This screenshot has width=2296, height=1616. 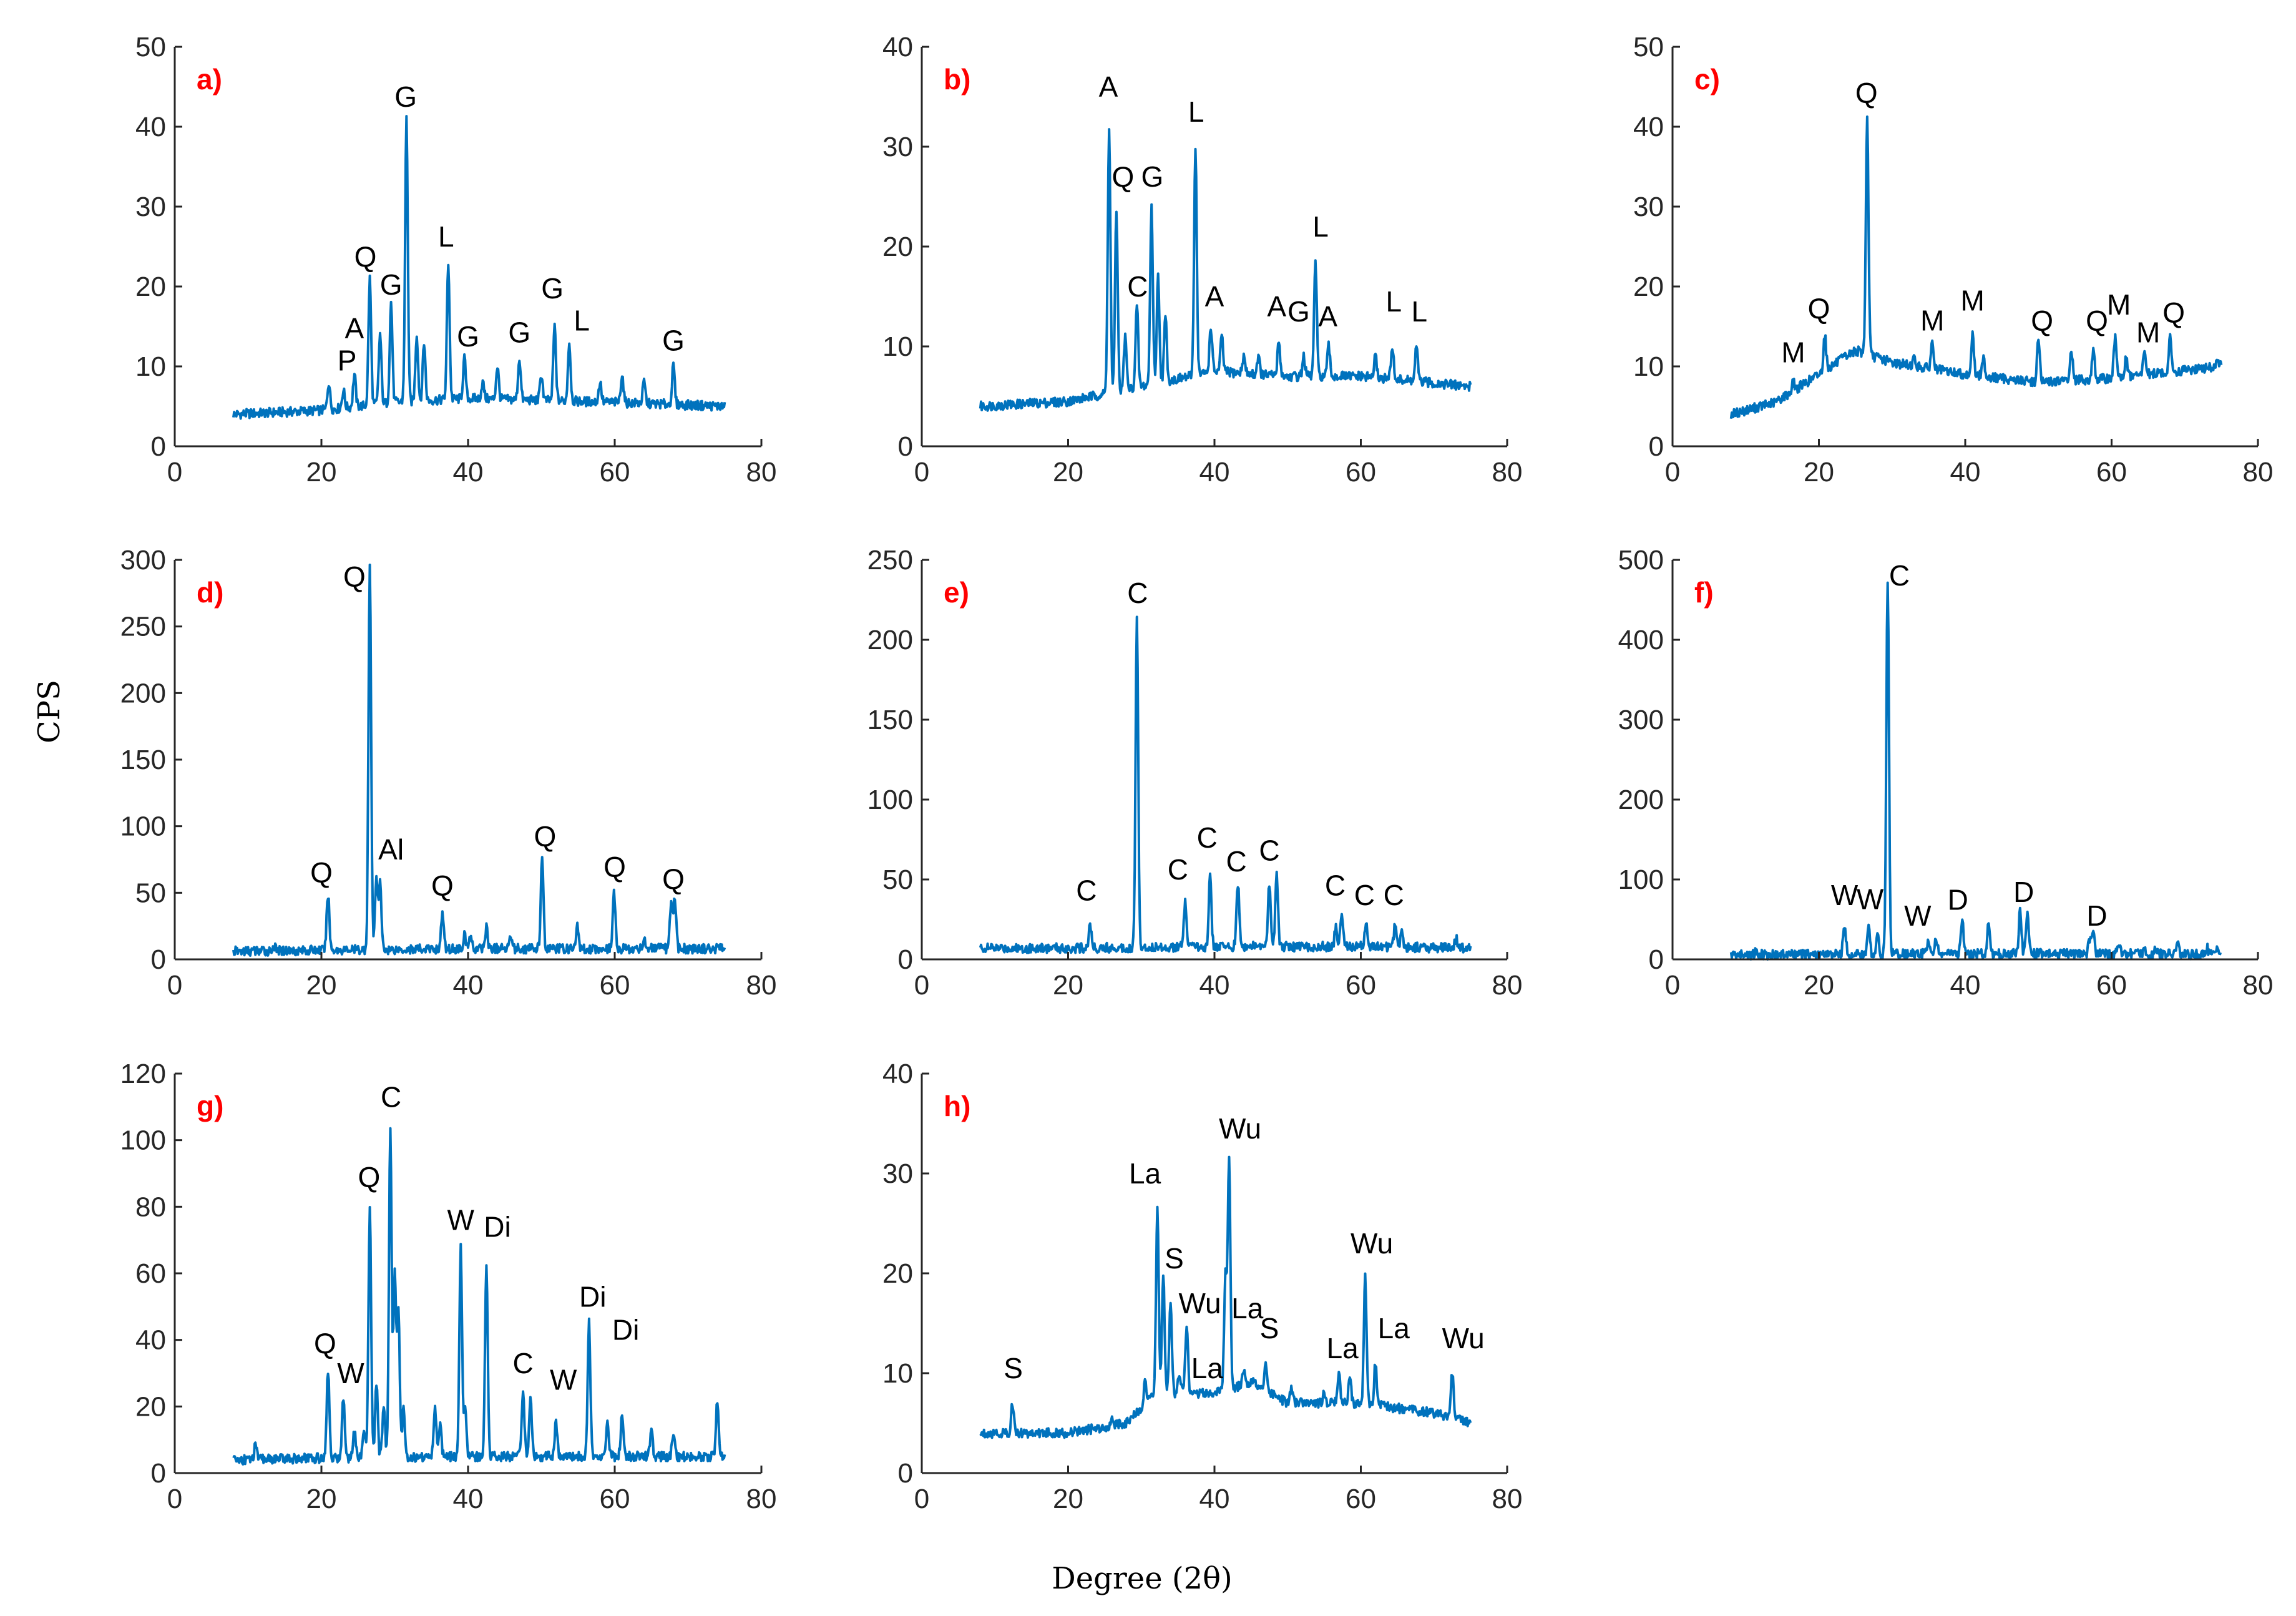 What do you see at coordinates (461, 1220) in the screenshot?
I see `peak-label: W` at bounding box center [461, 1220].